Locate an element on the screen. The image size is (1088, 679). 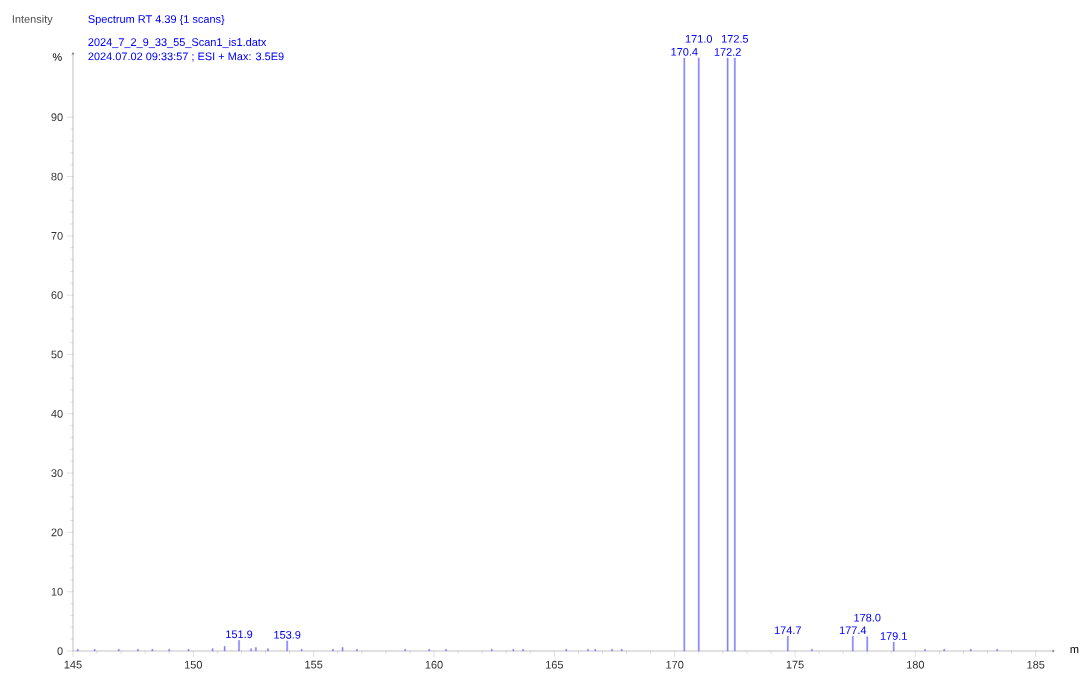
y-tick-label: 0 is located at coordinates (60, 651).